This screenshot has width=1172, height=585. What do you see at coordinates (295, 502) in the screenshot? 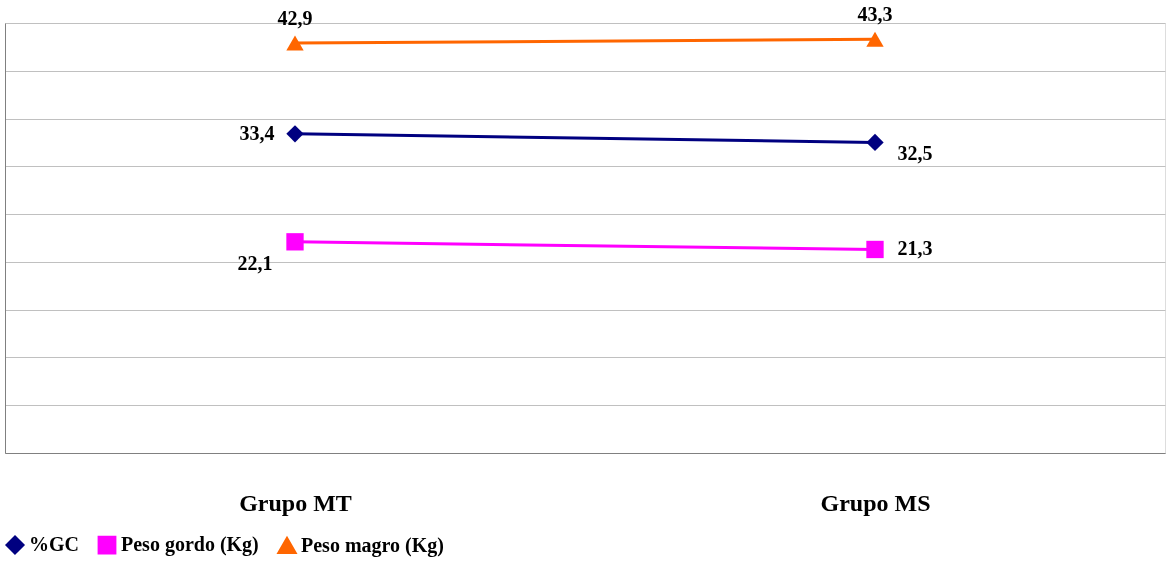
I see `x-tick-label: Grupo MT` at bounding box center [295, 502].